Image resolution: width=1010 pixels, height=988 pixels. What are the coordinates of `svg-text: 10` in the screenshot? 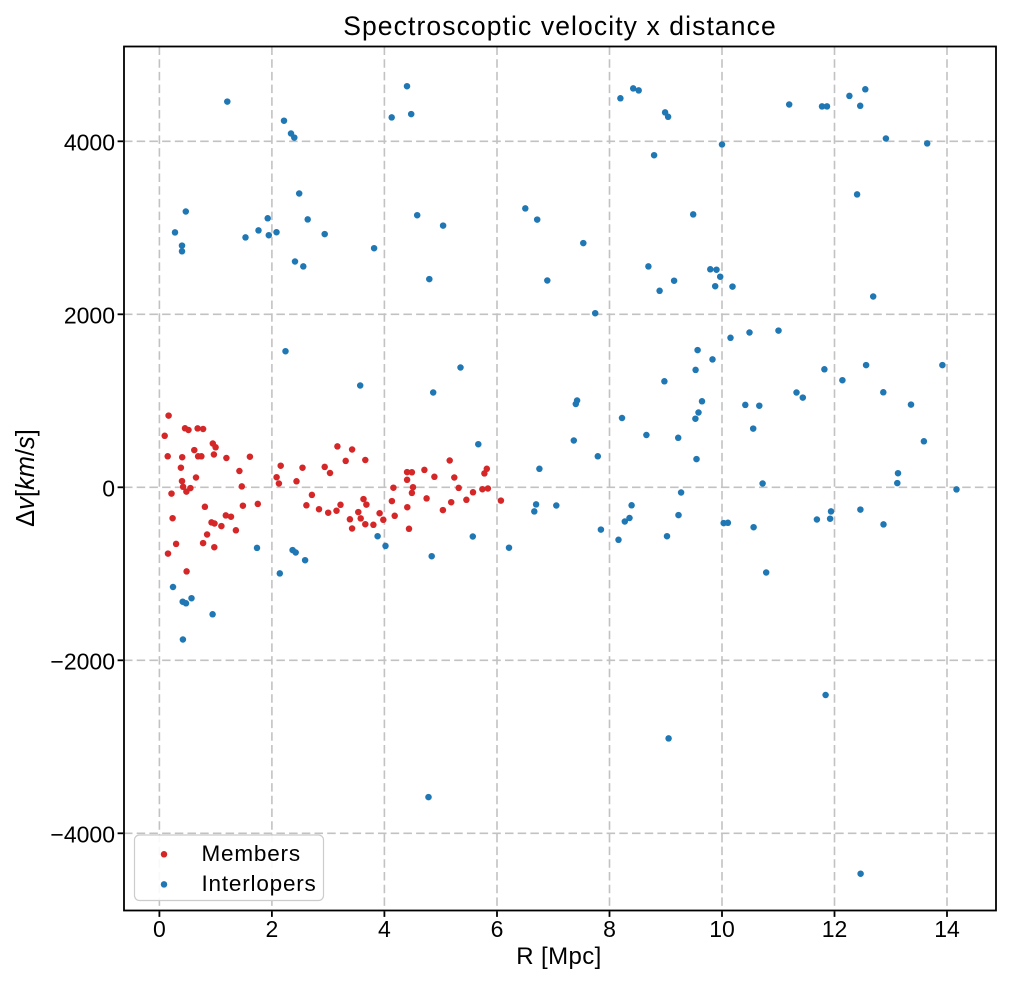 It's located at (722, 929).